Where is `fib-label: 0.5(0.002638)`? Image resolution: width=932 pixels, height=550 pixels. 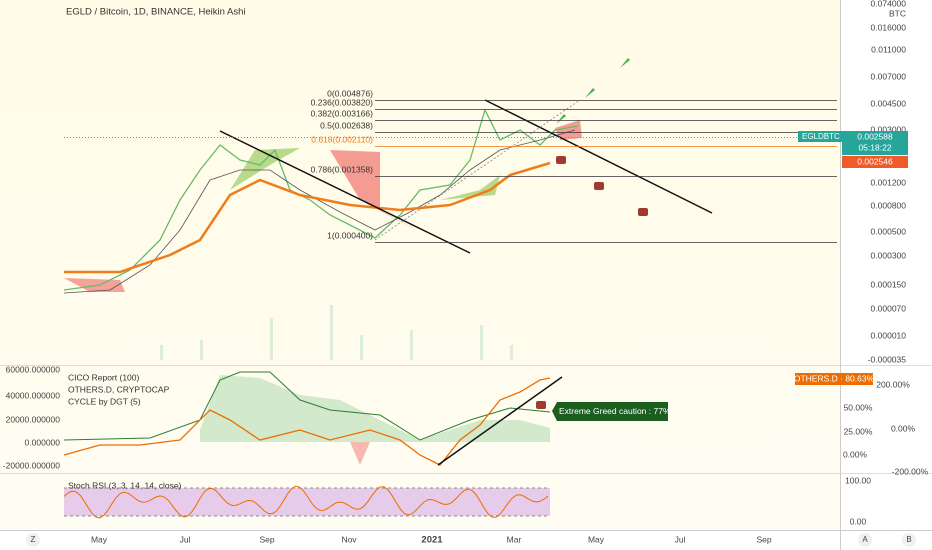
fib-label: 0.5(0.002638) is located at coordinates (346, 125).